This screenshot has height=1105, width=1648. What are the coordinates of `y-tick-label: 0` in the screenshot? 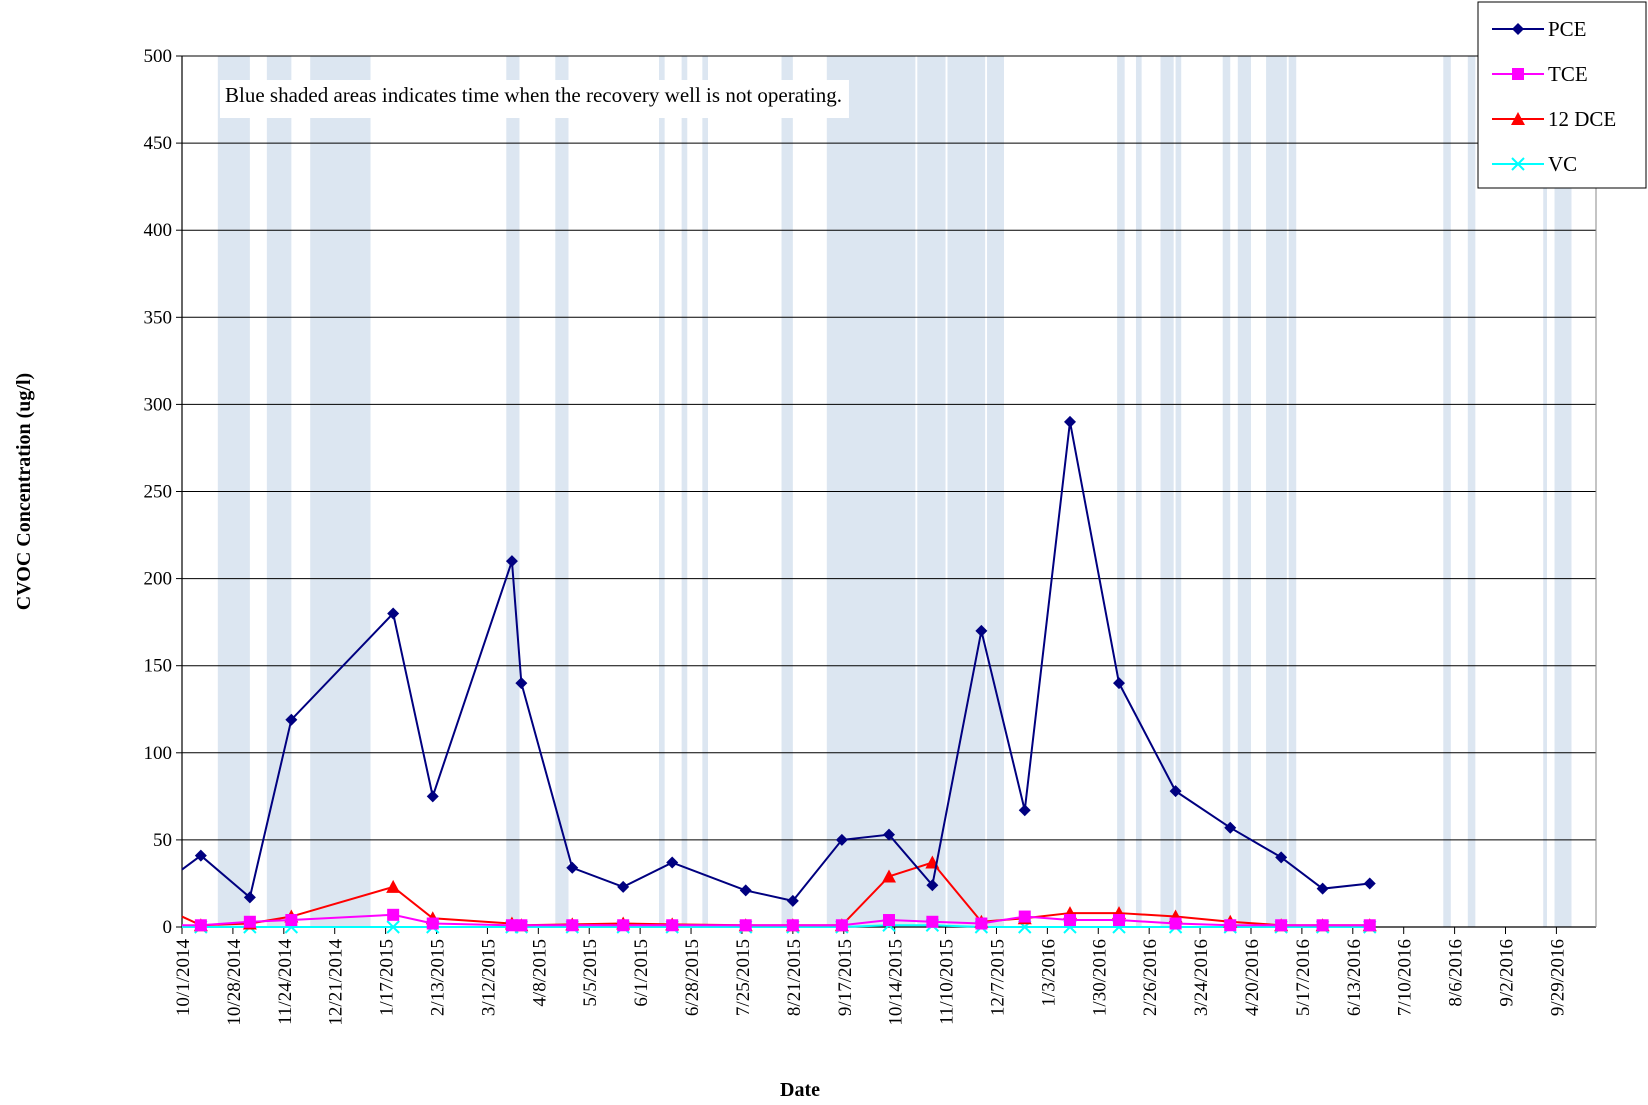 It's located at (168, 927).